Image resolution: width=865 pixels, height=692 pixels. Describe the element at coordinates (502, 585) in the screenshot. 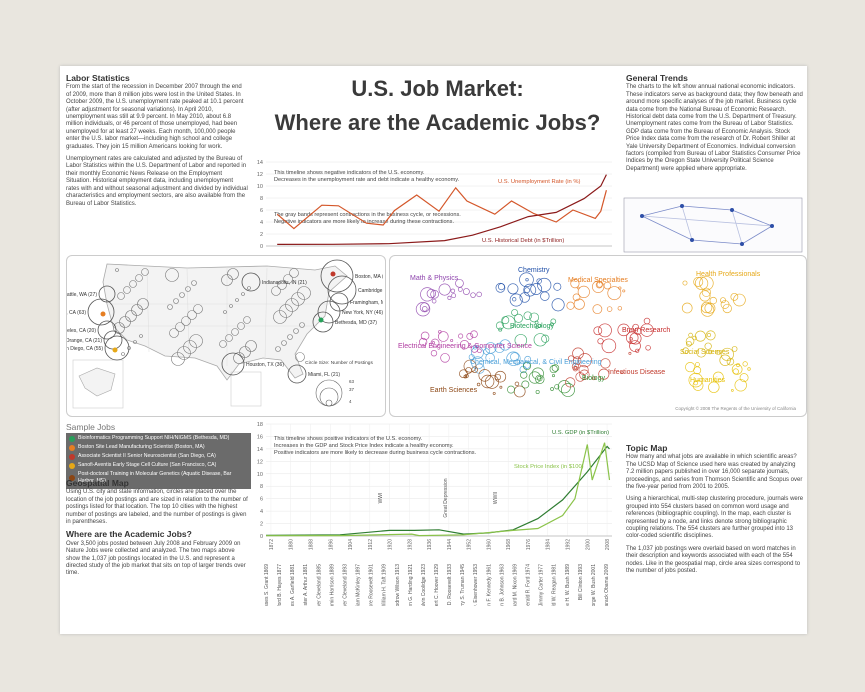

I see `president-label: Lyndon B. Johnson 1963` at that location.